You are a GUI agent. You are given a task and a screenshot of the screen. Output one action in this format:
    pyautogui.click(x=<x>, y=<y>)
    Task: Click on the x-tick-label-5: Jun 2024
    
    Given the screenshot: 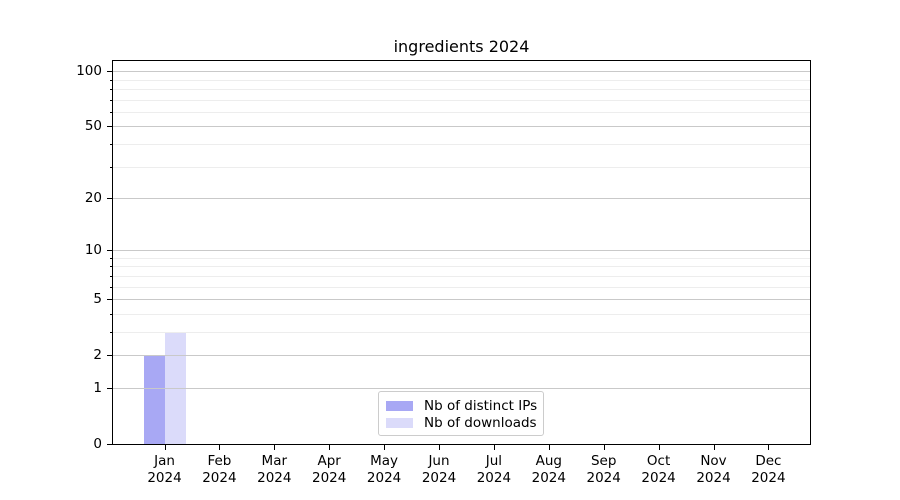 What is the action you would take?
    pyautogui.click(x=439, y=469)
    